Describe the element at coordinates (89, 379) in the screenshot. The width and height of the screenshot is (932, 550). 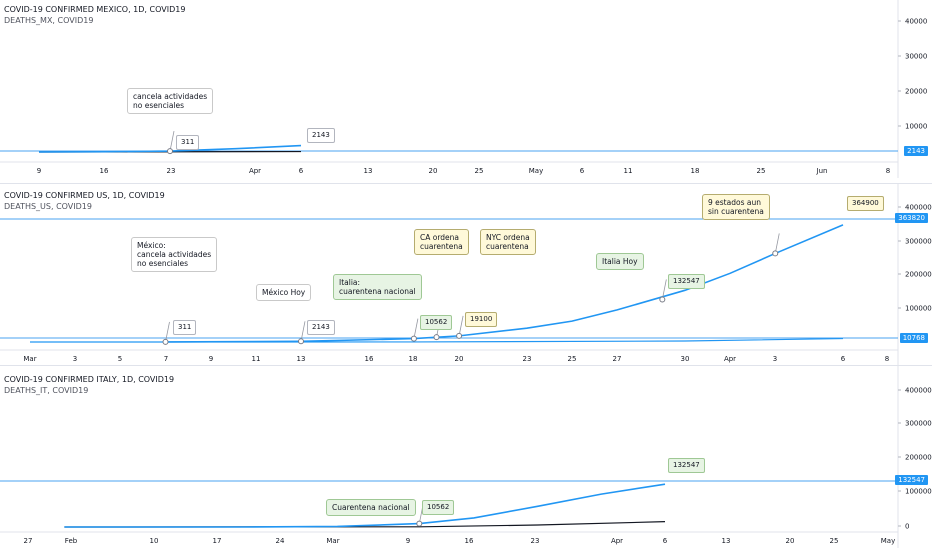
I see `legend-series-title: COVID-19 CONFIRMED ITALY, 1D, COVID19` at that location.